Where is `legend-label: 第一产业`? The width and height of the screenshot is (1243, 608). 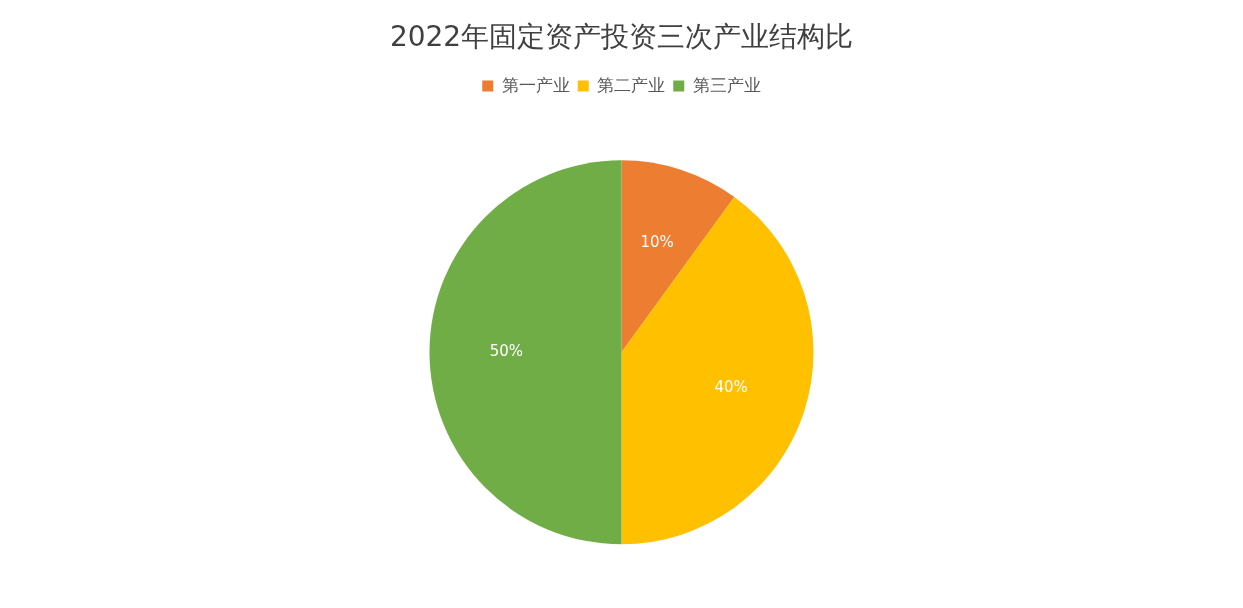
legend-label: 第一产业 is located at coordinates (535, 84).